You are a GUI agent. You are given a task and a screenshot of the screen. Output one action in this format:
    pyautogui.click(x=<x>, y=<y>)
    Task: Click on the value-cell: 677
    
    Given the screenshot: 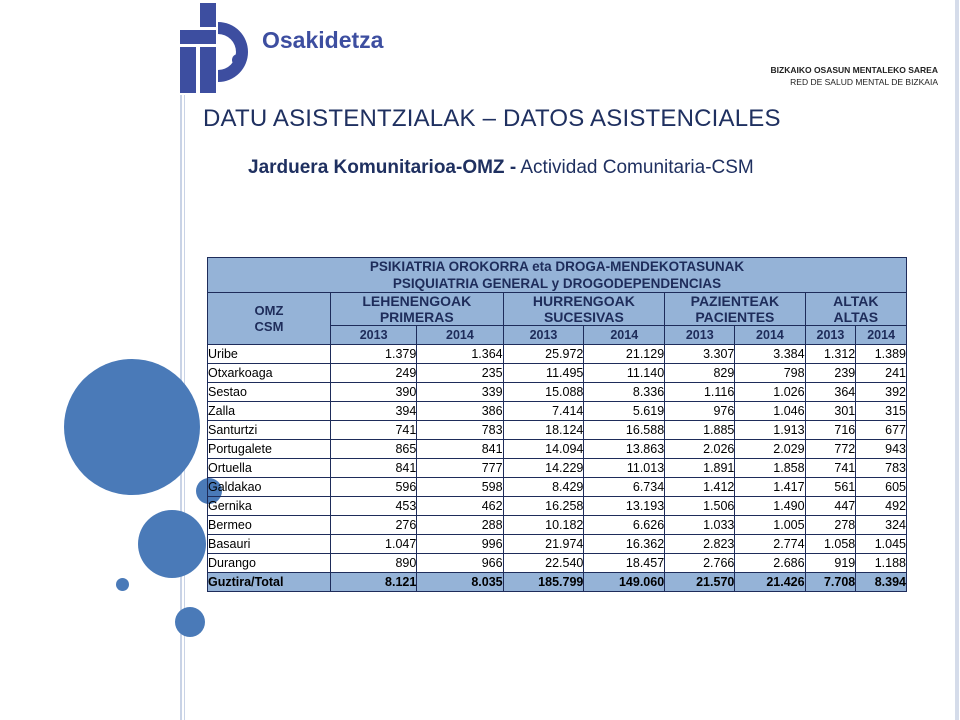 What is the action you would take?
    pyautogui.click(x=881, y=430)
    